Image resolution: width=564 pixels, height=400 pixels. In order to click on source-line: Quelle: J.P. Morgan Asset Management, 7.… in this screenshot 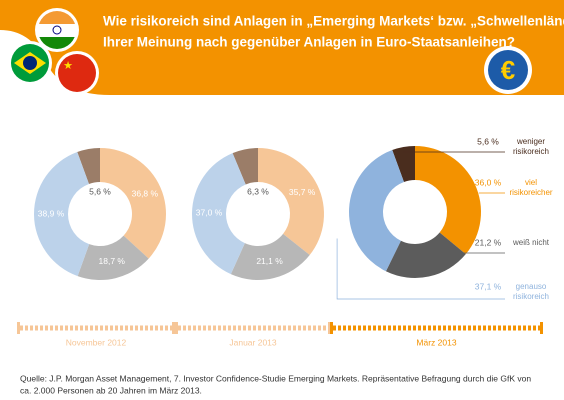, I will do `click(275, 378)`.